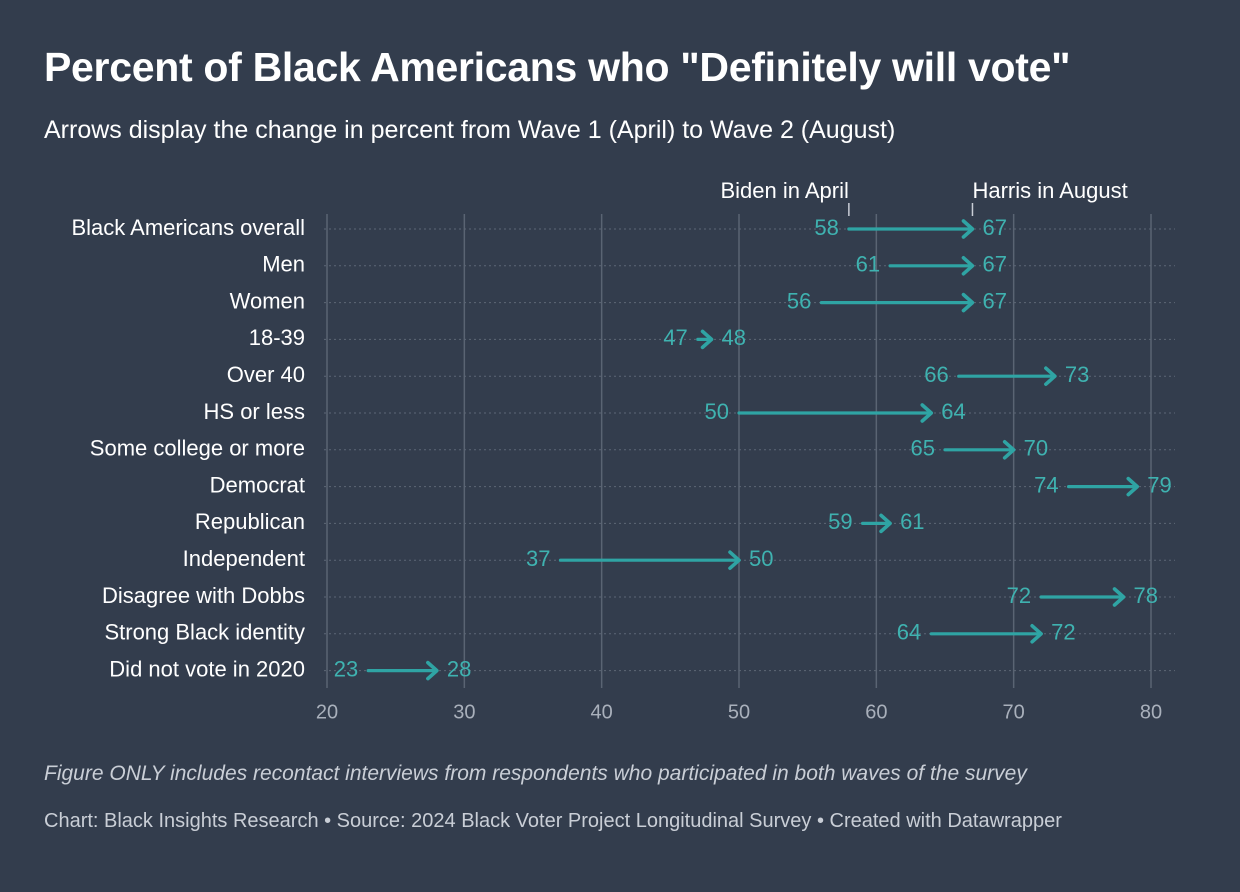 This screenshot has height=892, width=1240. I want to click on end-value-label: 79, so click(1159, 484).